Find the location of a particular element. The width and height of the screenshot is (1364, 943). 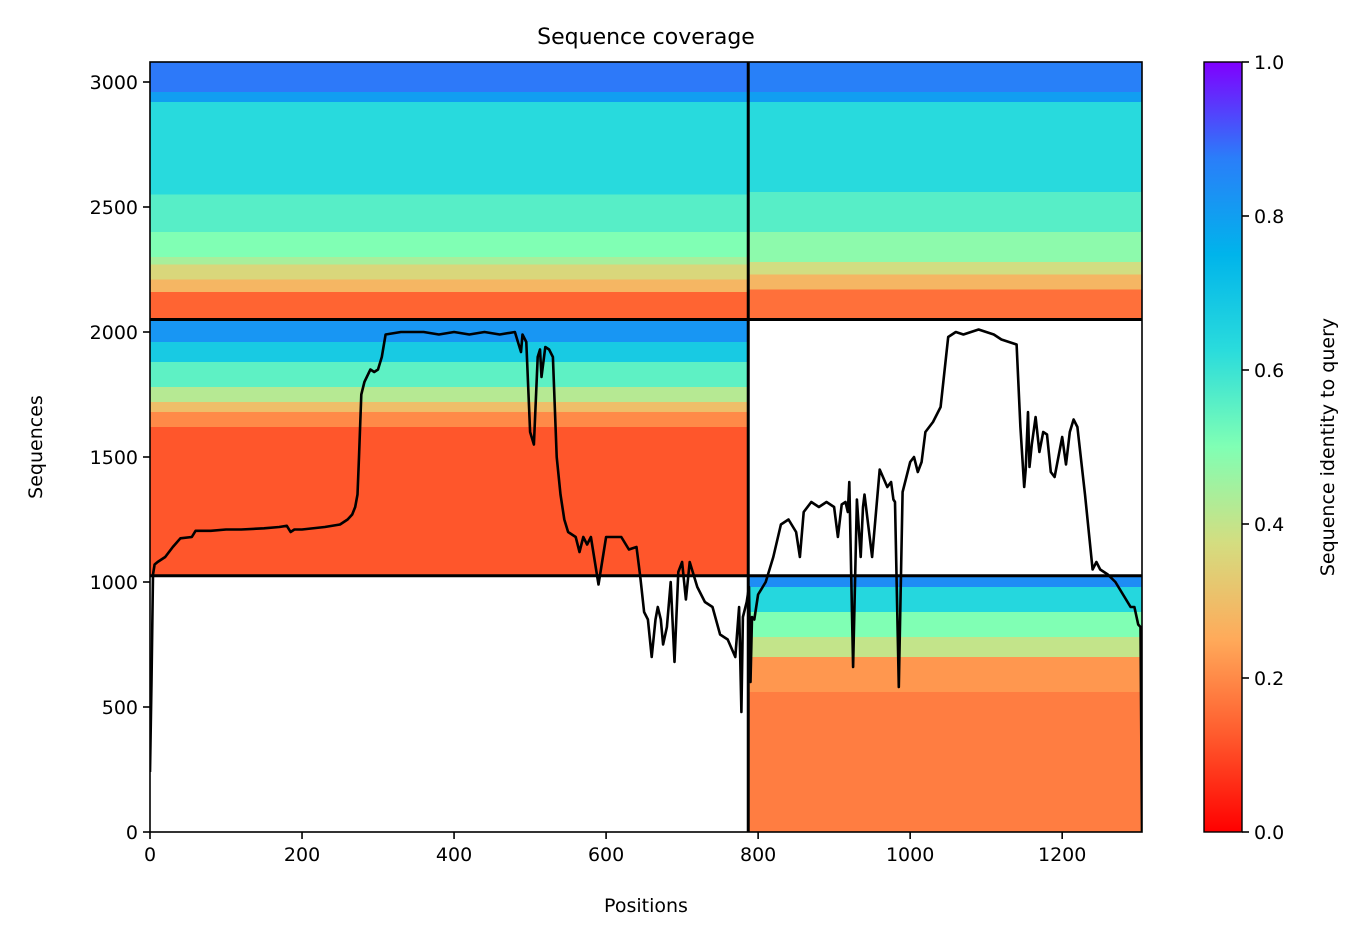

x-axis-label: Positions is located at coordinates (646, 906).